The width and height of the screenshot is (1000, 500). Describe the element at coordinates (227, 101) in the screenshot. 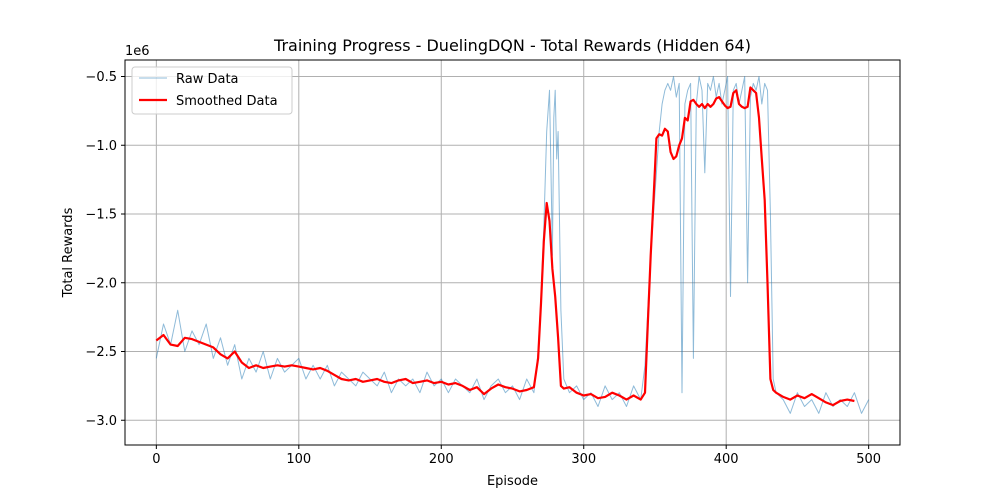

I see `legend-label-smoothed-data: Smoothed Data` at that location.